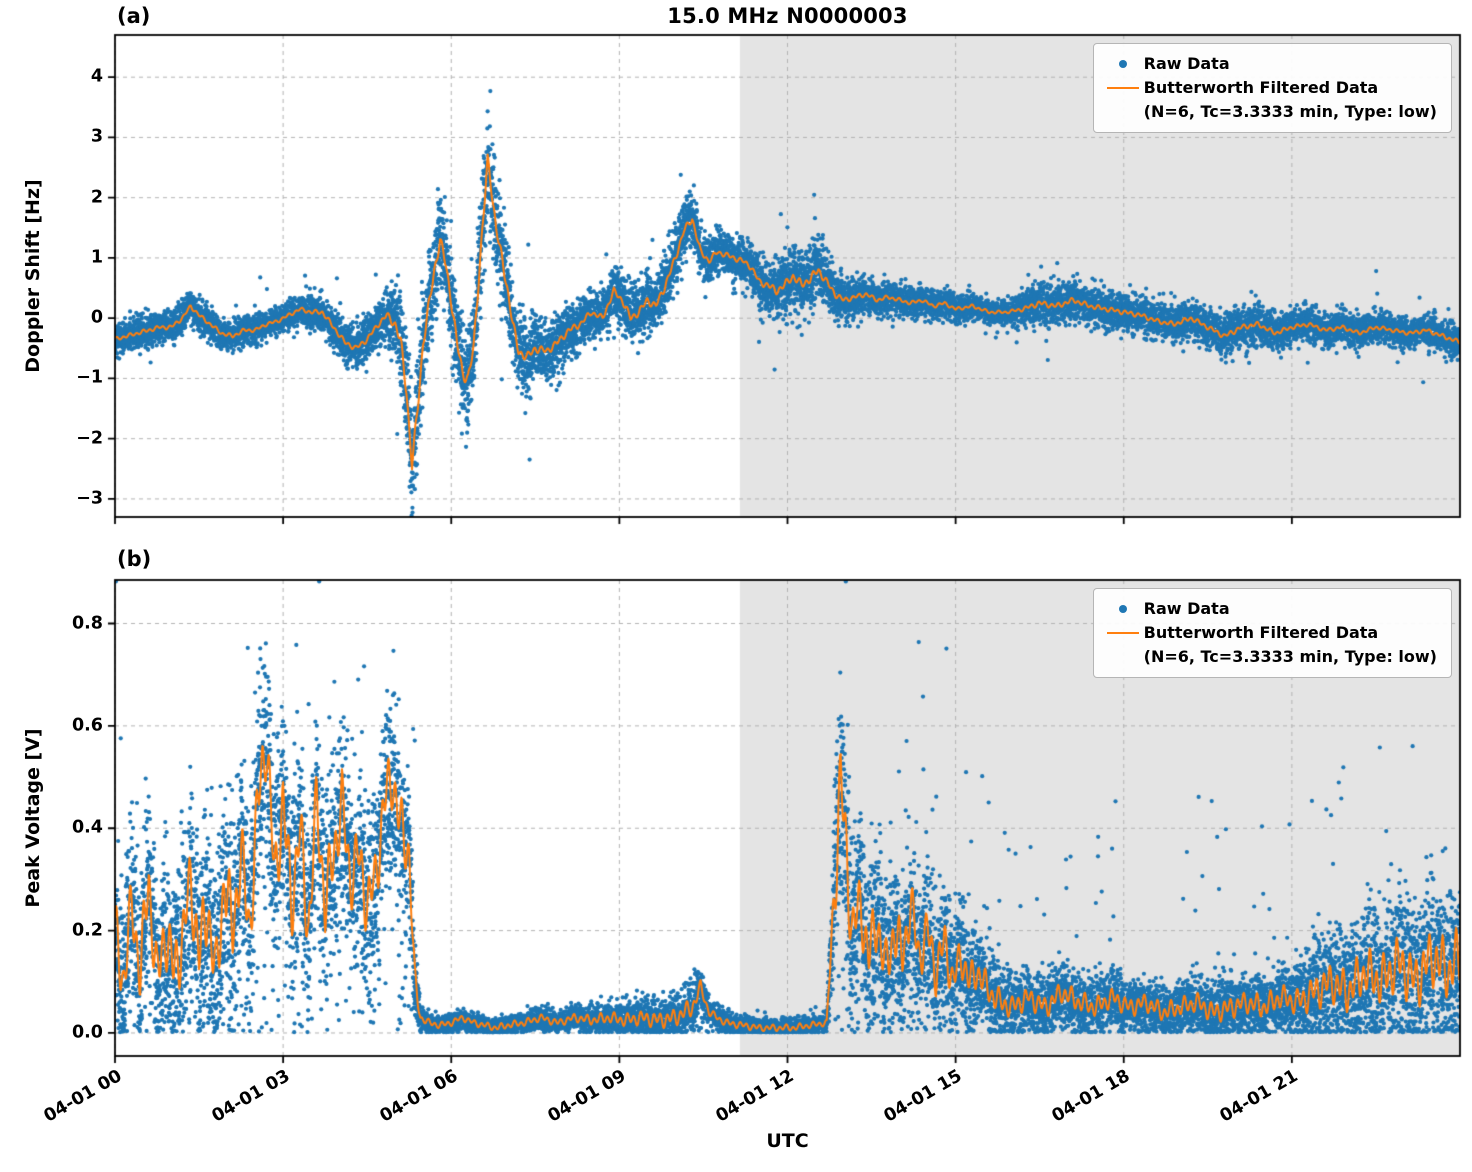  I want to click on y-tick-label: −1, so click(89, 378).